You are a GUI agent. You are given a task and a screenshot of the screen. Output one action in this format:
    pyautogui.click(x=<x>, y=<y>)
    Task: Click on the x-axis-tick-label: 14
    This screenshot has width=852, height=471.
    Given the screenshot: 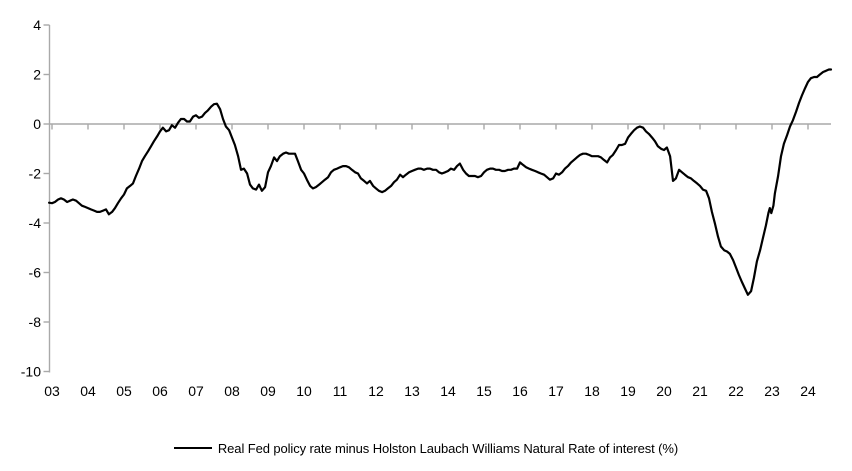 What is the action you would take?
    pyautogui.click(x=448, y=391)
    